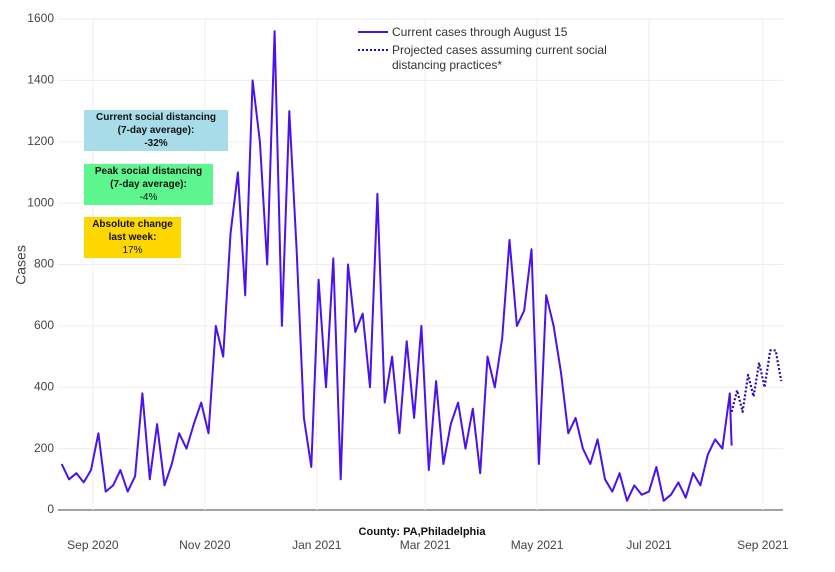 The width and height of the screenshot is (835, 572). I want to click on legend-label: Current cases through August 15, so click(480, 32).